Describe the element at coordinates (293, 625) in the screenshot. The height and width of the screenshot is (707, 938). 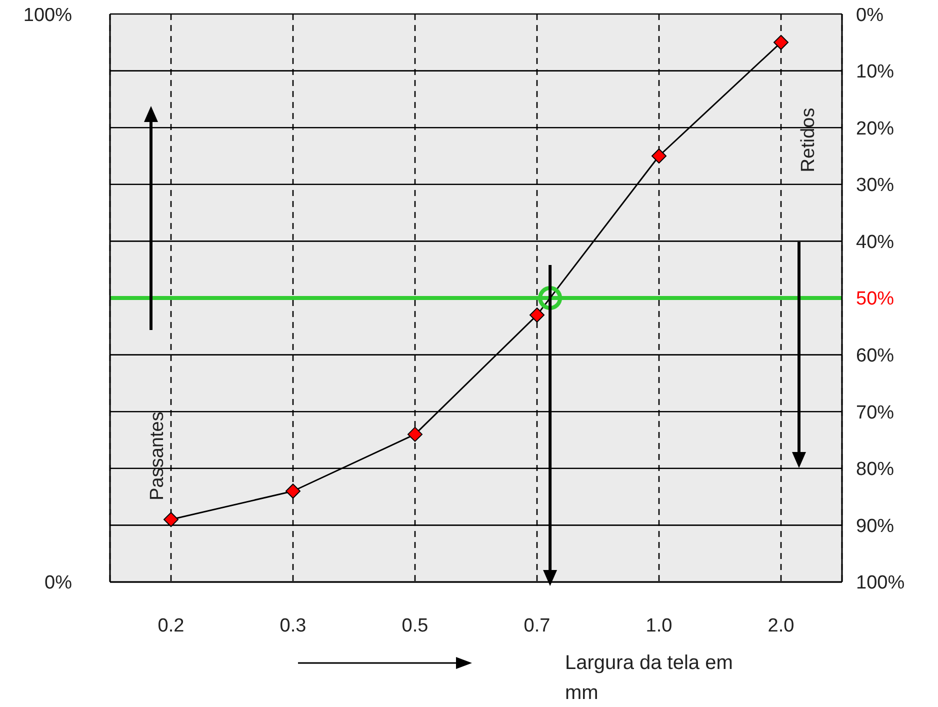
I see `x-tick-label: 0.3` at that location.